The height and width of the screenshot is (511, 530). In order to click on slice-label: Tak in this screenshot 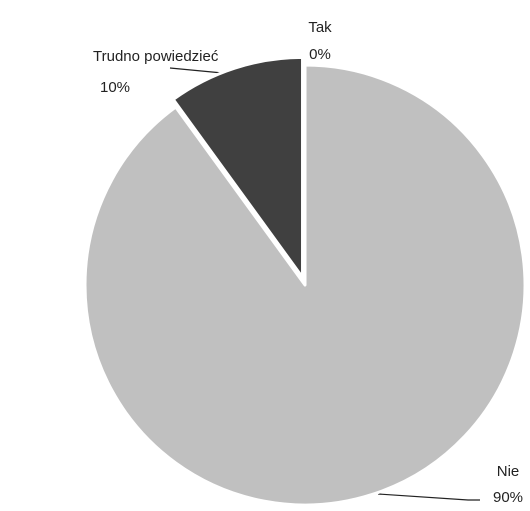, I will do `click(320, 27)`.